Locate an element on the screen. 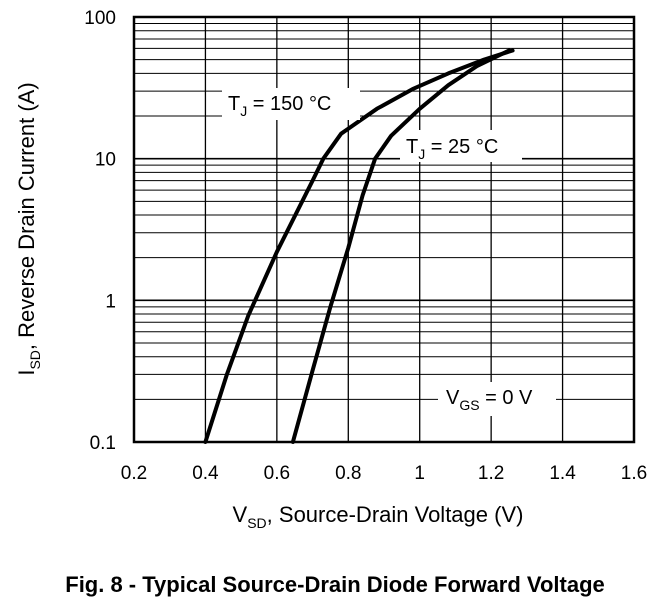 The height and width of the screenshot is (609, 670). x-tick-label: 0.4 is located at coordinates (205, 473).